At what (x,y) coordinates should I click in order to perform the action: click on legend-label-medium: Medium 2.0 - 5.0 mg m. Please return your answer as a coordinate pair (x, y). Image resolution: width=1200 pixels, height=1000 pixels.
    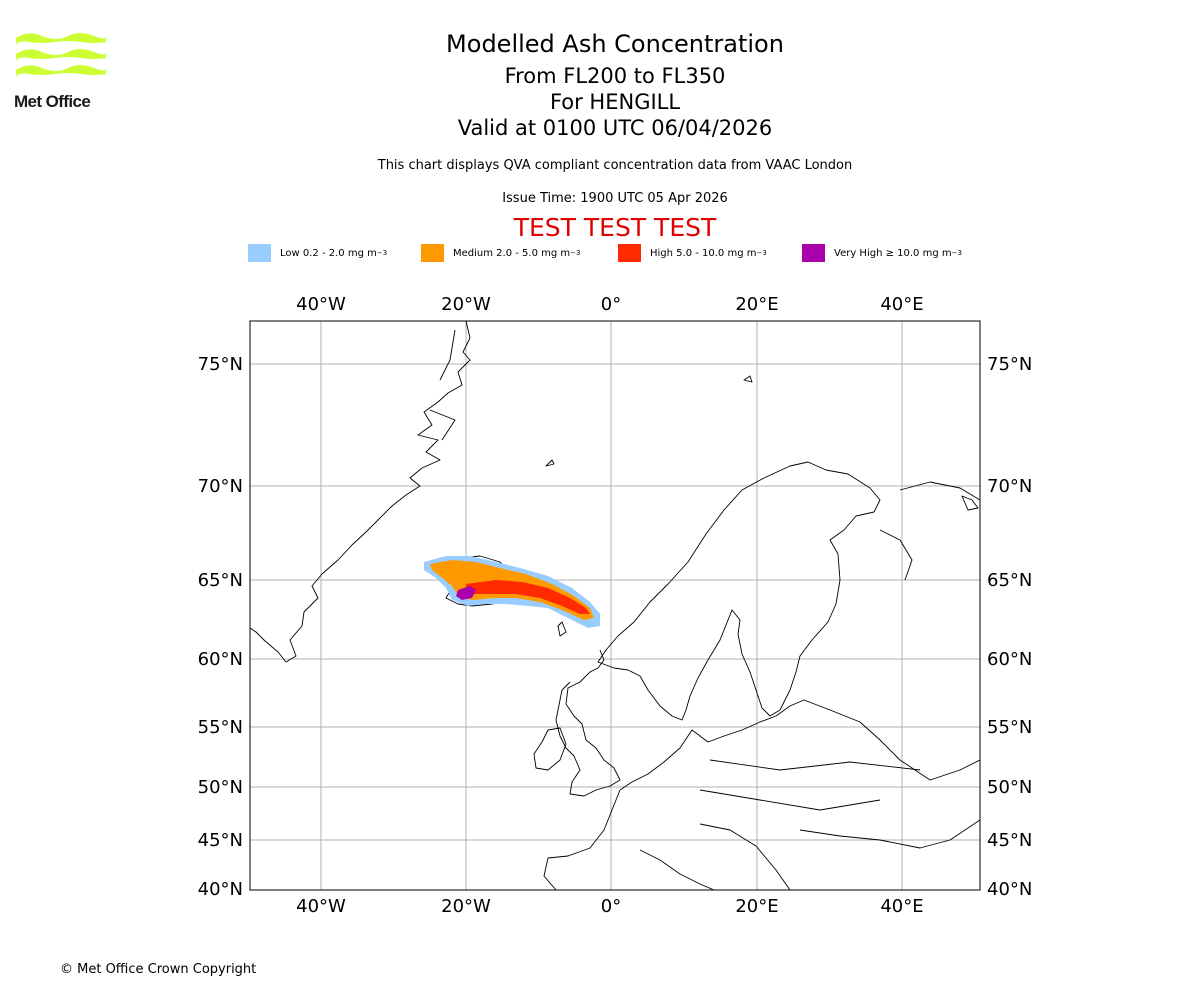
    Looking at the image, I should click on (512, 253).